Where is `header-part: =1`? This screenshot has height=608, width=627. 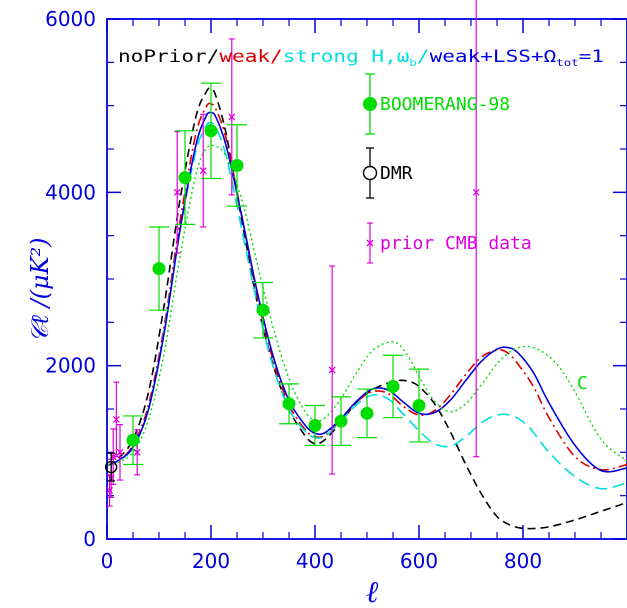
header-part: =1 is located at coordinates (591, 57).